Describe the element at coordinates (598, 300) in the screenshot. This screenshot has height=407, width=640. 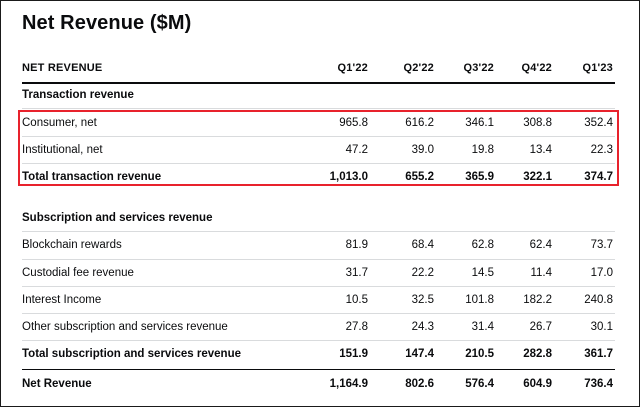
I see `cell: 240.8` at that location.